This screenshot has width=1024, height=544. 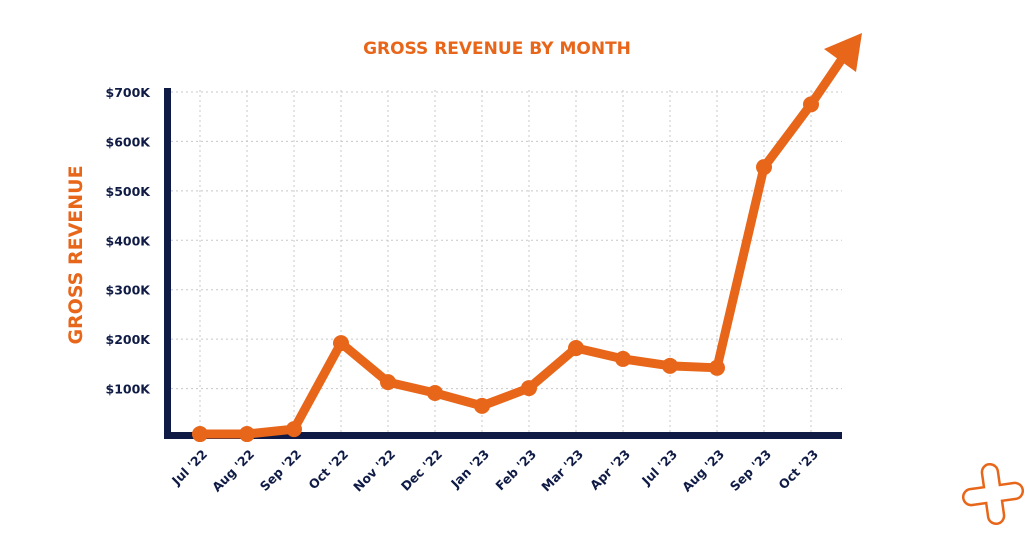 I want to click on x-tick-label: Dec '22, so click(x=421, y=470).